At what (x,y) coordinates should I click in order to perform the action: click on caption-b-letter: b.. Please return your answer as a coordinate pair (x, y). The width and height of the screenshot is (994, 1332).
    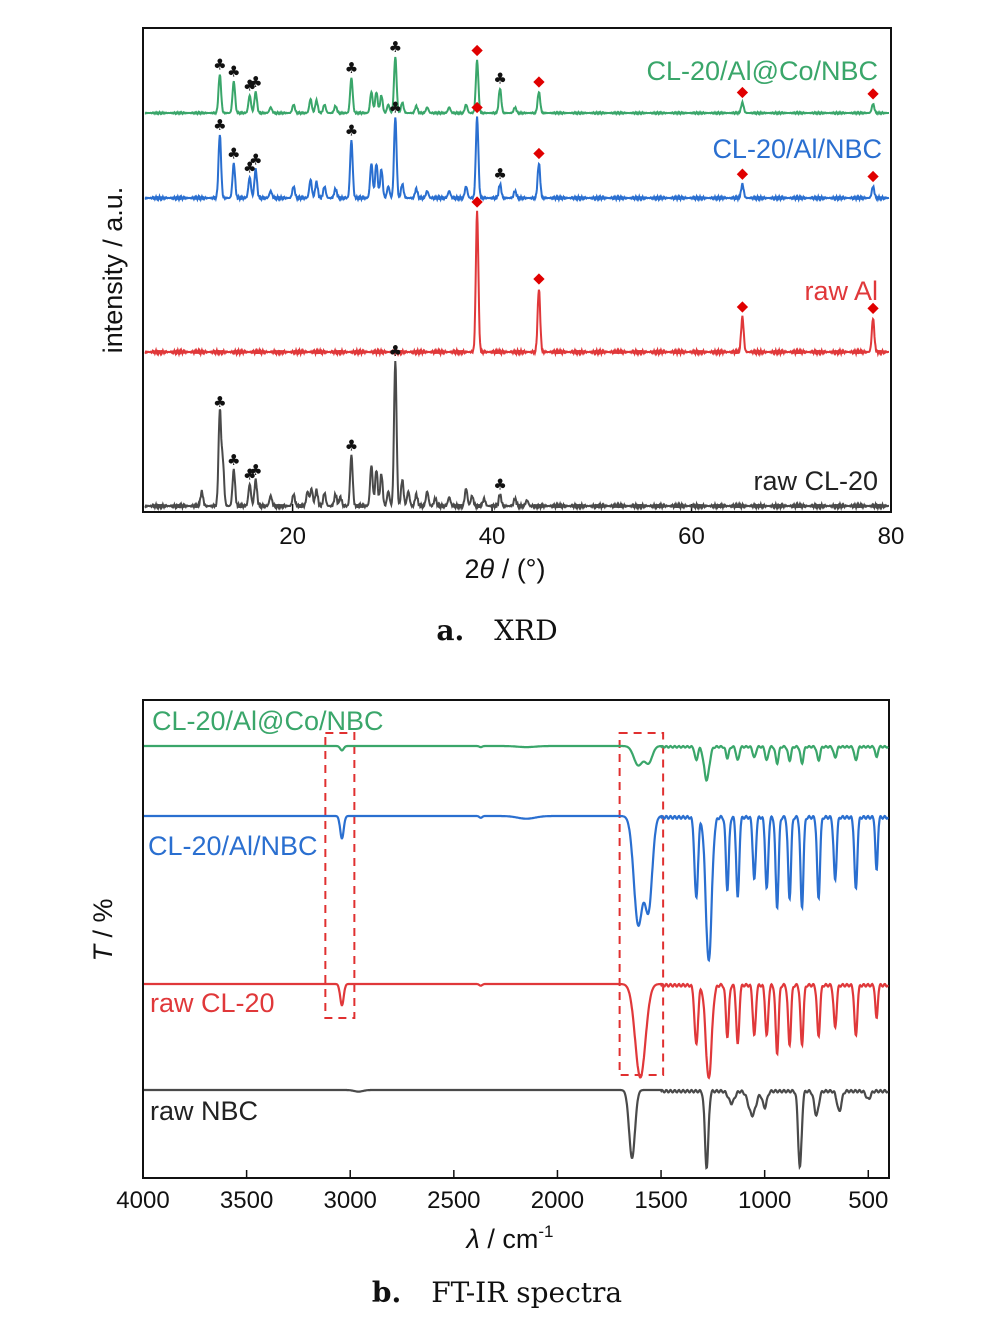
    Looking at the image, I should click on (386, 1292).